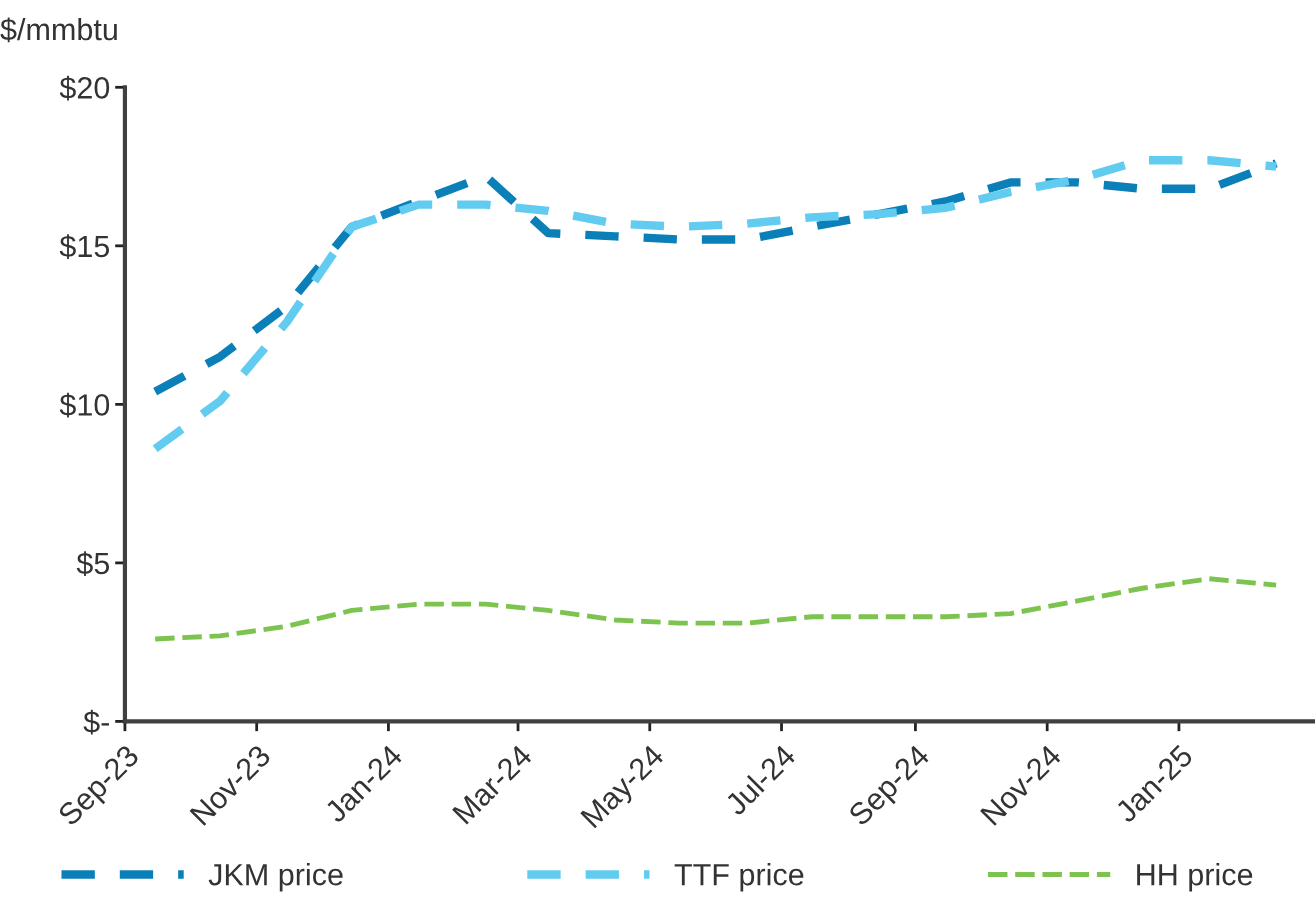 Image resolution: width=1315 pixels, height=919 pixels. I want to click on y-tick-label: $15, so click(84, 247).